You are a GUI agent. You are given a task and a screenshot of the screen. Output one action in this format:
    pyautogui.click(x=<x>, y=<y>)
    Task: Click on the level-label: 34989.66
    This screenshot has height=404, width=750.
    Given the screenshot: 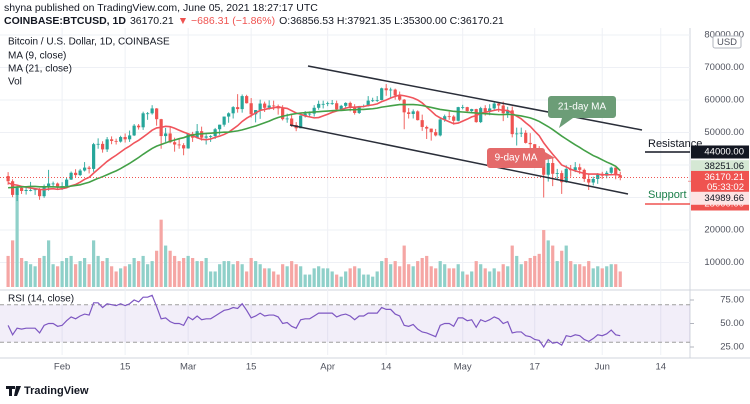 What is the action you would take?
    pyautogui.click(x=724, y=198)
    